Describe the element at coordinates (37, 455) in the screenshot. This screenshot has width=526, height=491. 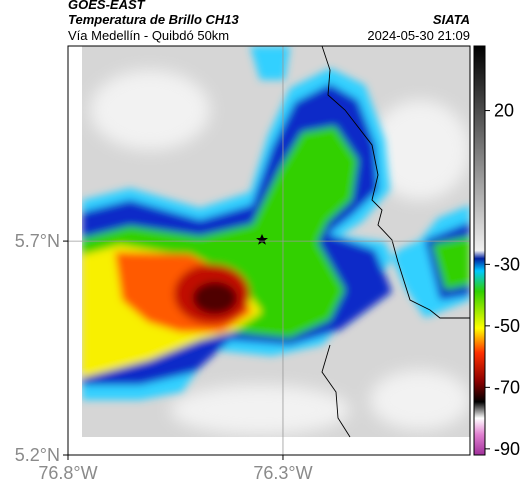
I see `lat-tick-label: 5.2°N` at that location.